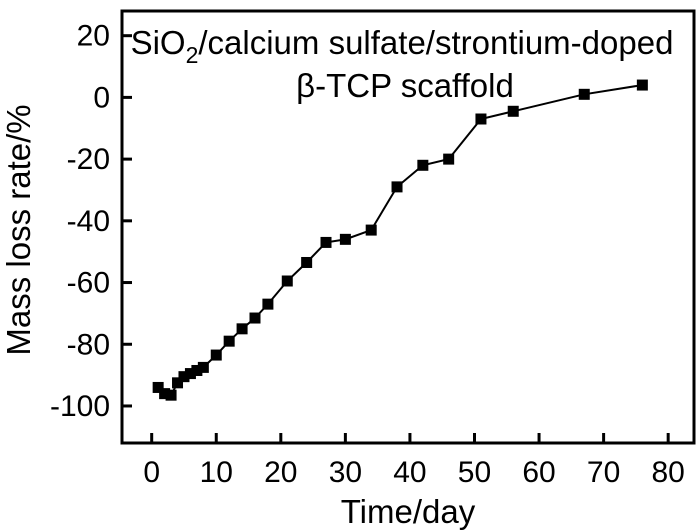  I want to click on title-part1: SiO, so click(158, 42).